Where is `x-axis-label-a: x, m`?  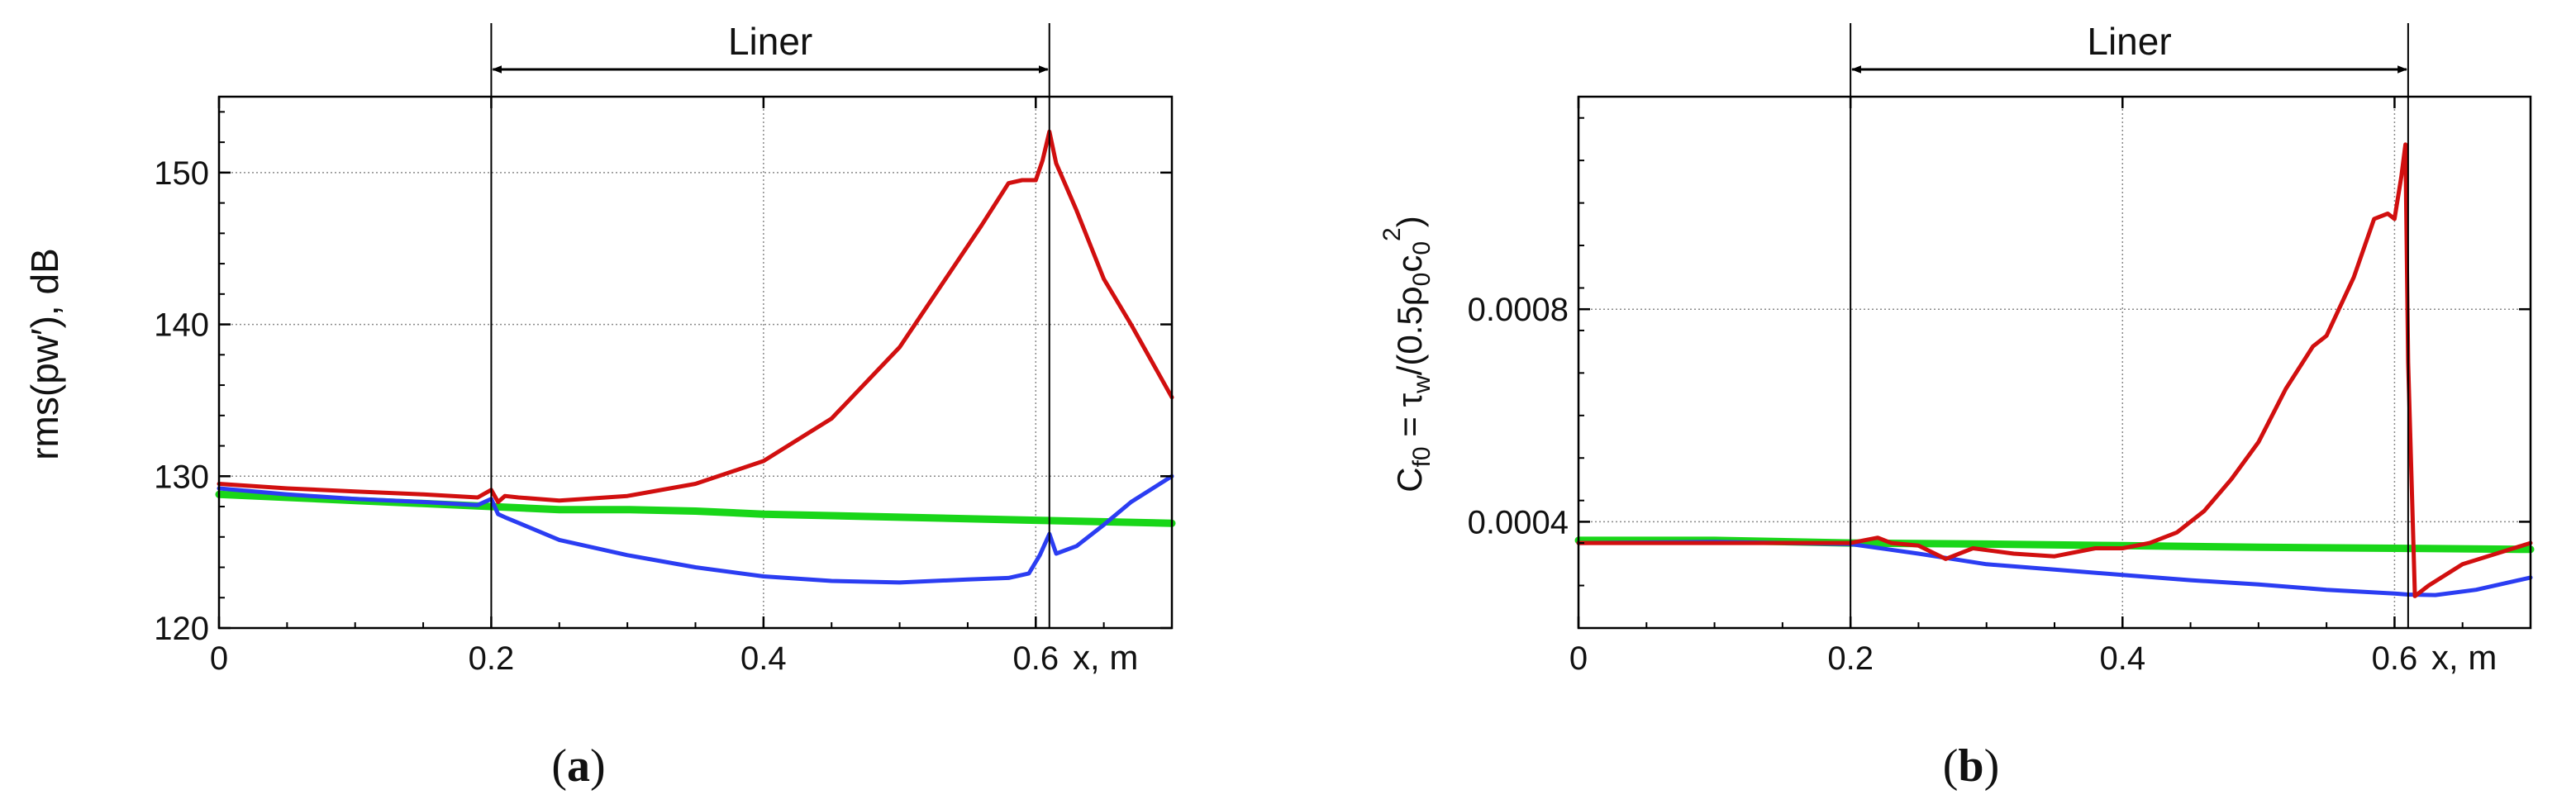 x-axis-label-a: x, m is located at coordinates (1106, 657).